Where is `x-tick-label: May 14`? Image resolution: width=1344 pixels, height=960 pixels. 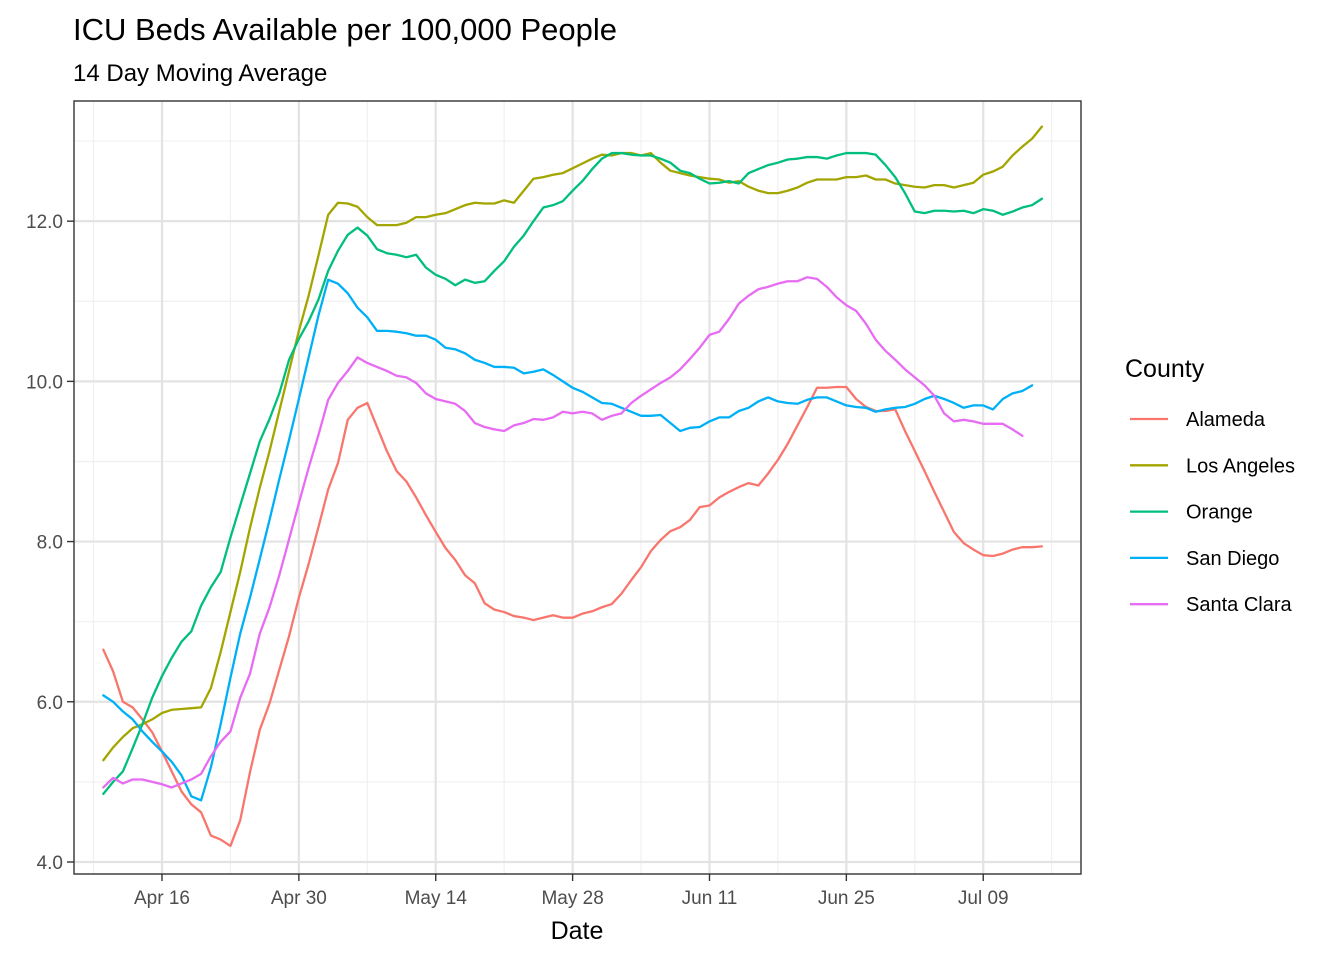 x-tick-label: May 14 is located at coordinates (436, 898).